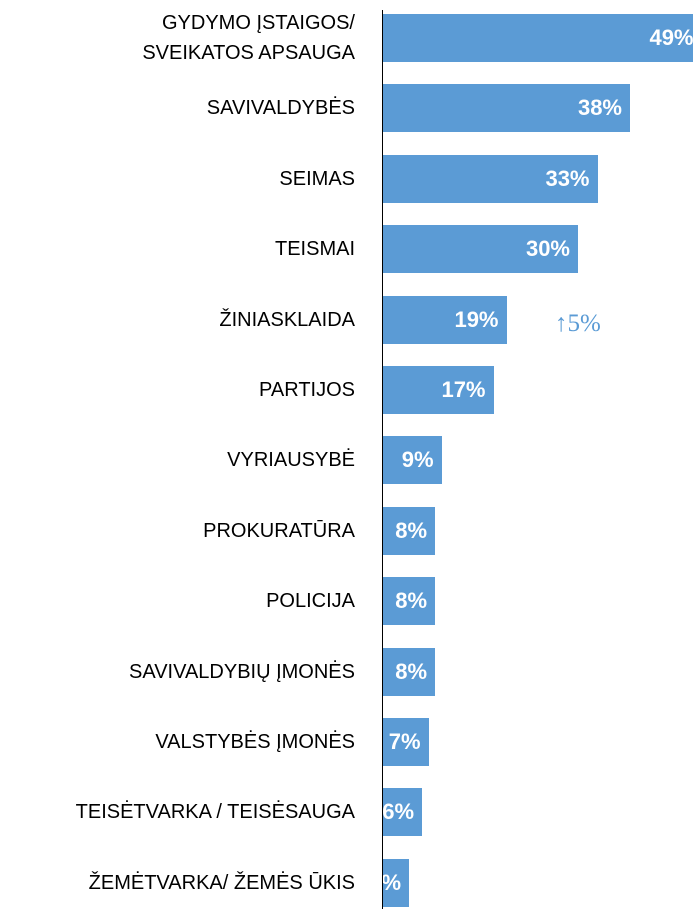 The width and height of the screenshot is (693, 909). I want to click on category-label: TEISĖTVARKA / TEISĖSAUGA, so click(215, 812).